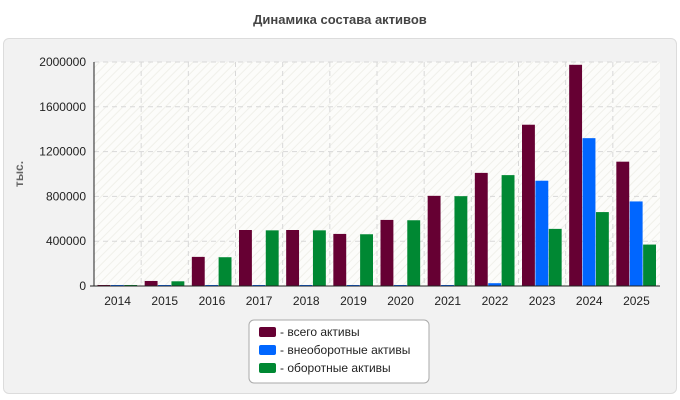 This screenshot has width=680, height=400. Describe the element at coordinates (19, 174) in the screenshot. I see `y-axis-title: тыс.` at that location.